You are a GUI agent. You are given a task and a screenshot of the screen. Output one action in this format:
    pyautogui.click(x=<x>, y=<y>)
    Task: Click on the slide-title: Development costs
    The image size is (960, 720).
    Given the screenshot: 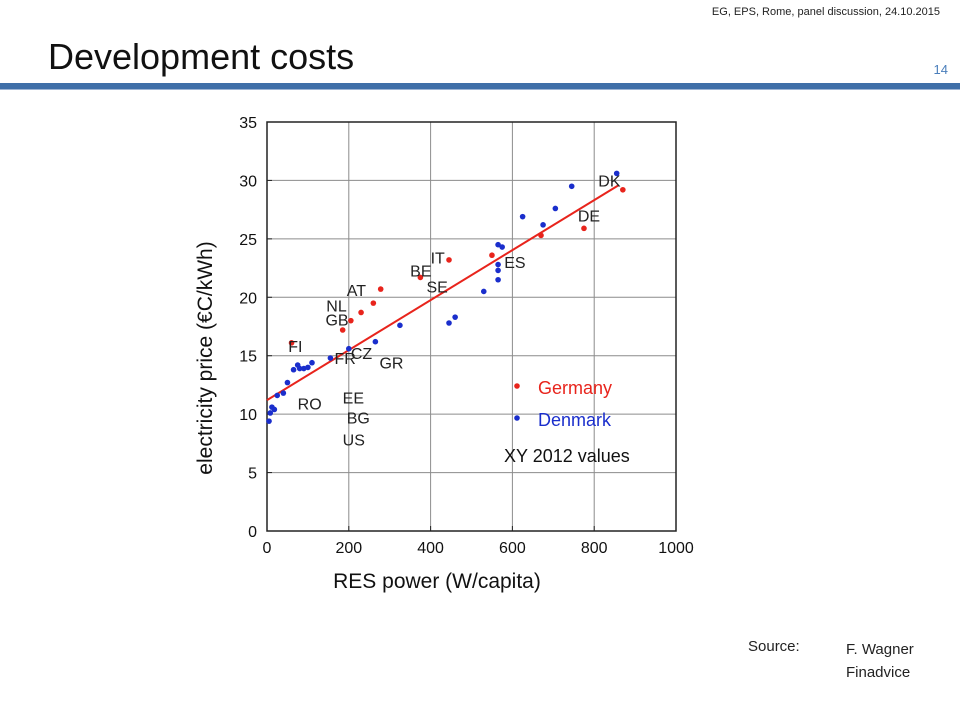 What is the action you would take?
    pyautogui.click(x=201, y=56)
    